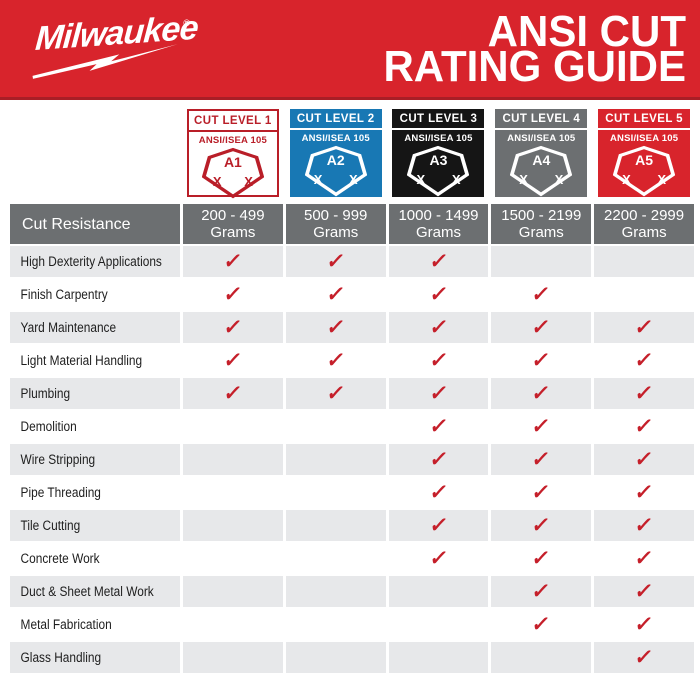  Describe the element at coordinates (586, 30) in the screenshot. I see `page-title-line1: ANSI CUT` at that location.